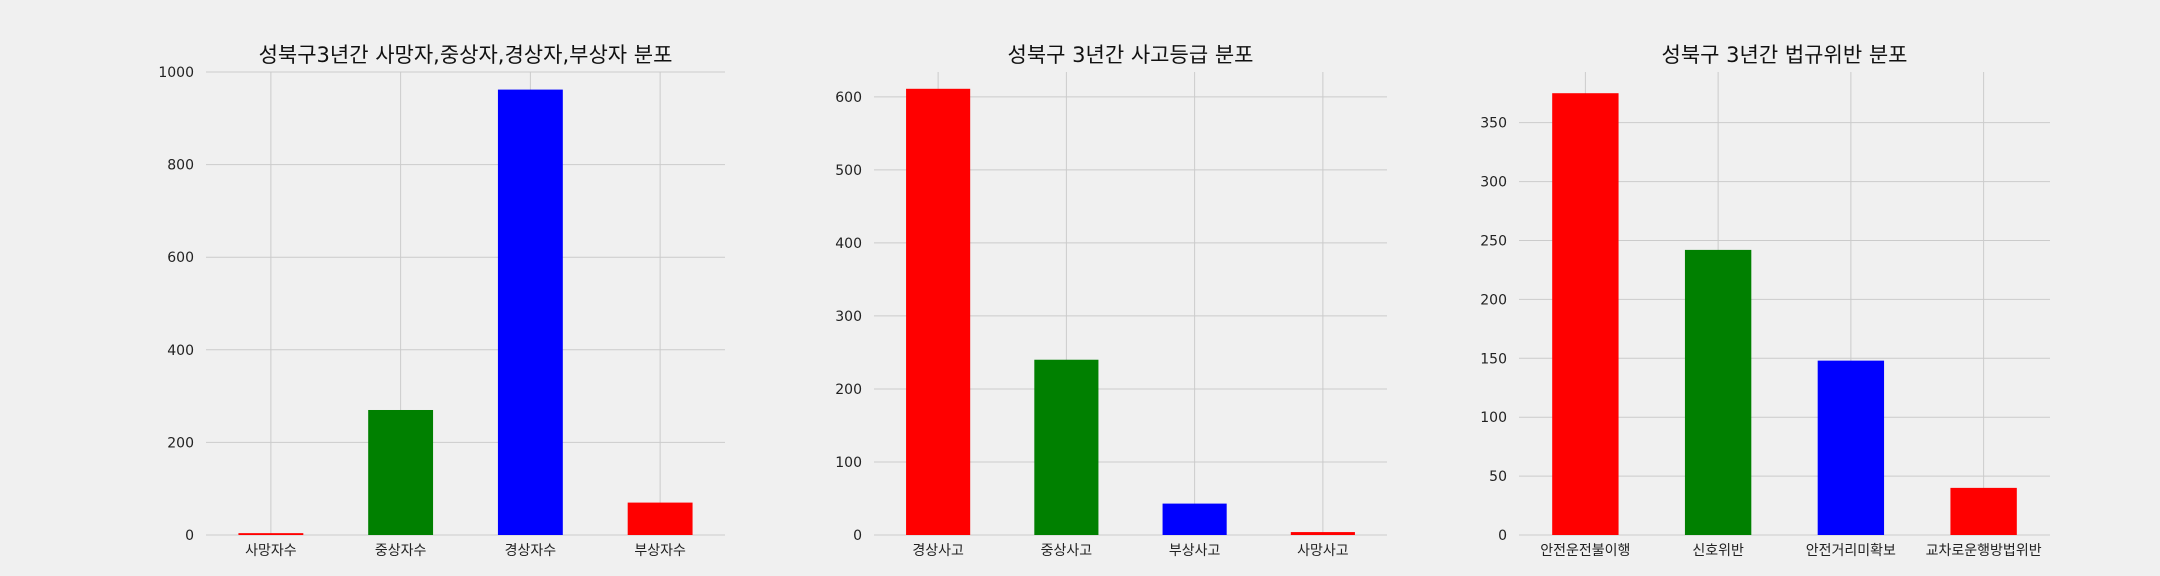 The height and width of the screenshot is (576, 2160). What do you see at coordinates (1493, 241) in the screenshot?
I see `y-tick-label: 250` at bounding box center [1493, 241].